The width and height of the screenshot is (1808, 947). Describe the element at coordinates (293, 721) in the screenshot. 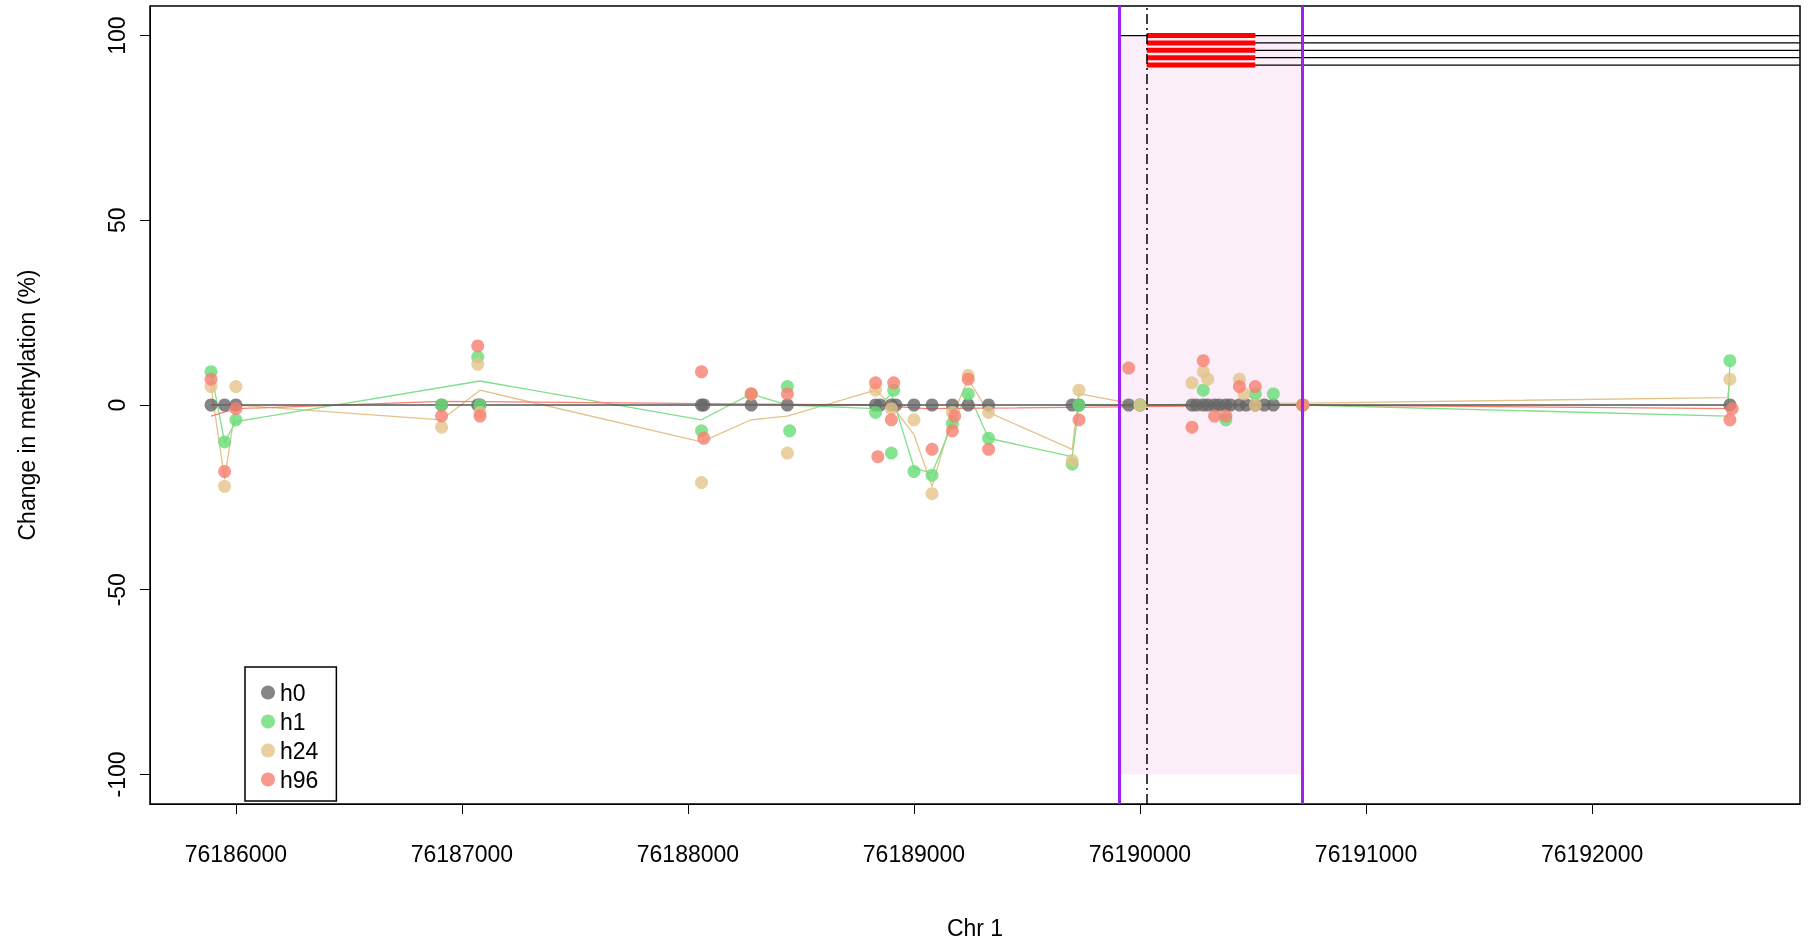

I see `legend-label: h1` at that location.